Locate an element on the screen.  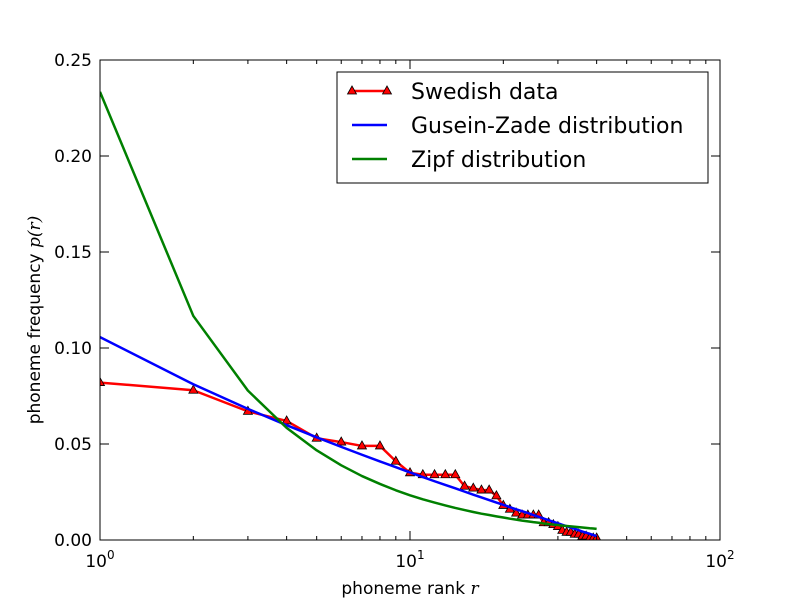
legend-label: Zipf distribution is located at coordinates (498, 160).